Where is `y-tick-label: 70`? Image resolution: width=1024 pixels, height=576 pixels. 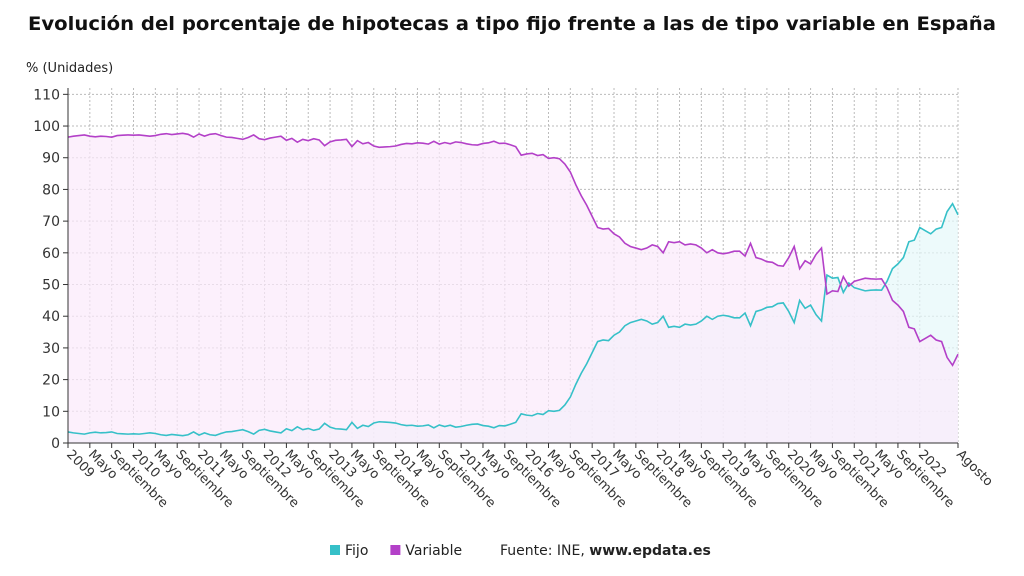
y-tick-label: 70 is located at coordinates (51, 222).